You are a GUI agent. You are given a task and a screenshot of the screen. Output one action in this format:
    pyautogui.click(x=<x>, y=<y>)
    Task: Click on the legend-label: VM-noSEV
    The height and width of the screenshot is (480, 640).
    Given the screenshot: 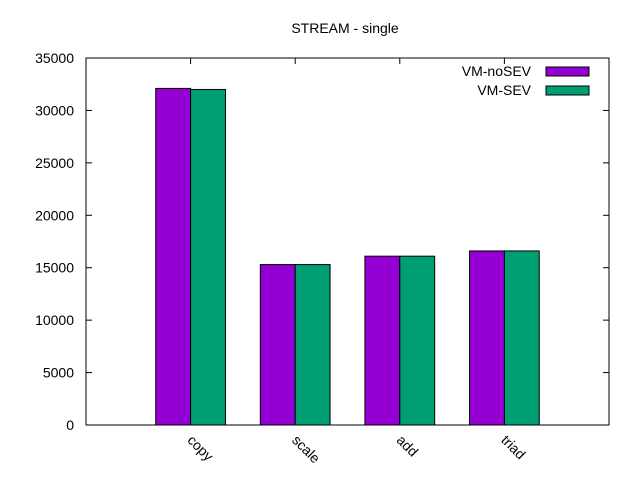 What is the action you would take?
    pyautogui.click(x=497, y=71)
    